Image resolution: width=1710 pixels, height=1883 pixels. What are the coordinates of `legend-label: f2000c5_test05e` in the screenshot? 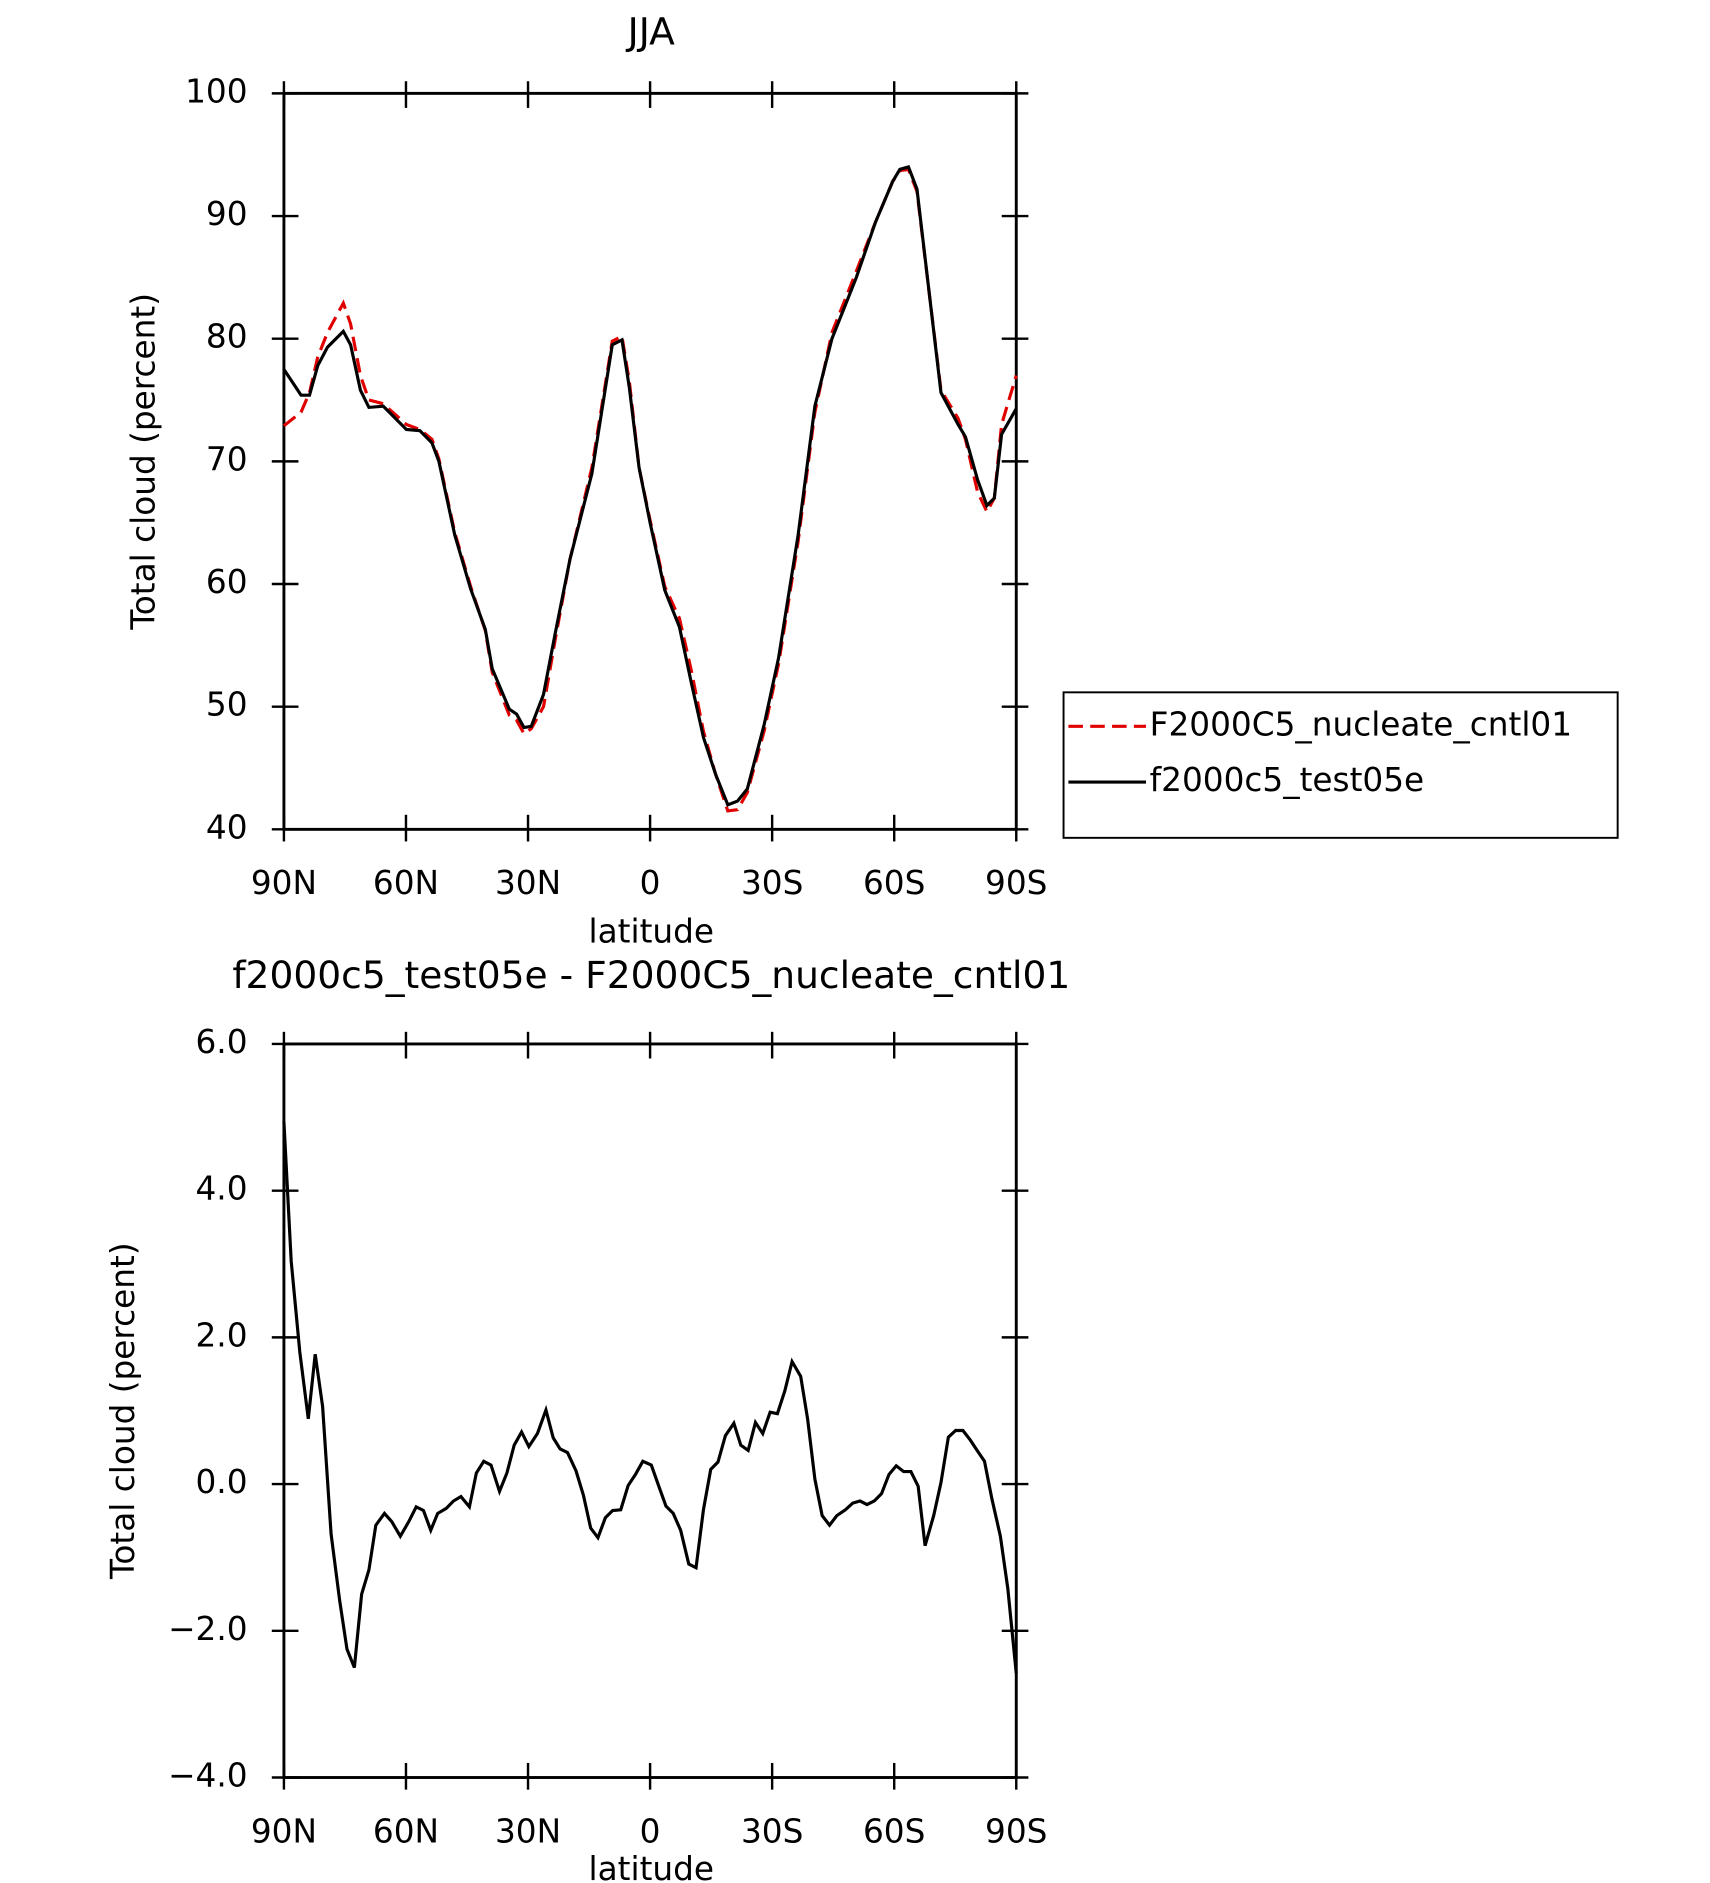 It's located at (1287, 780).